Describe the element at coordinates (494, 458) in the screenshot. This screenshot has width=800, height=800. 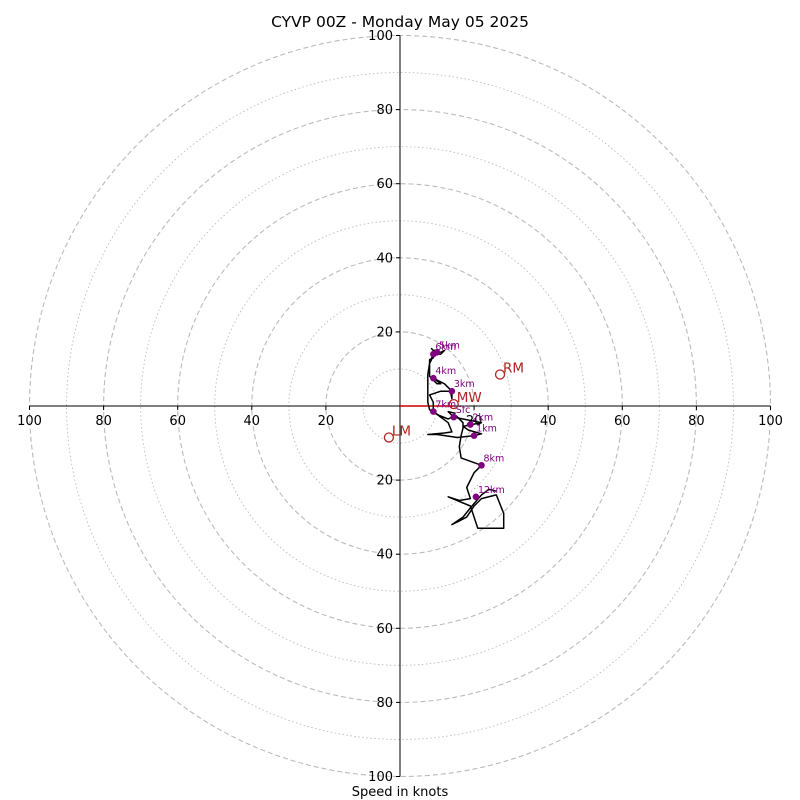
I see `height-label-8km: 8km` at that location.